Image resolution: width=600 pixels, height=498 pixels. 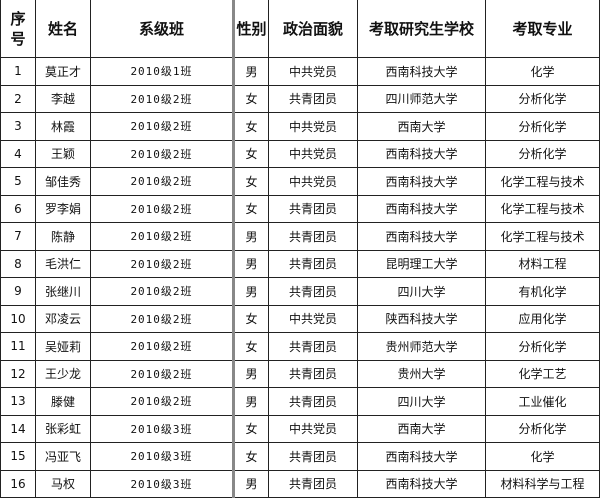 I want to click on school-cell: 西南大学, so click(x=421, y=126).